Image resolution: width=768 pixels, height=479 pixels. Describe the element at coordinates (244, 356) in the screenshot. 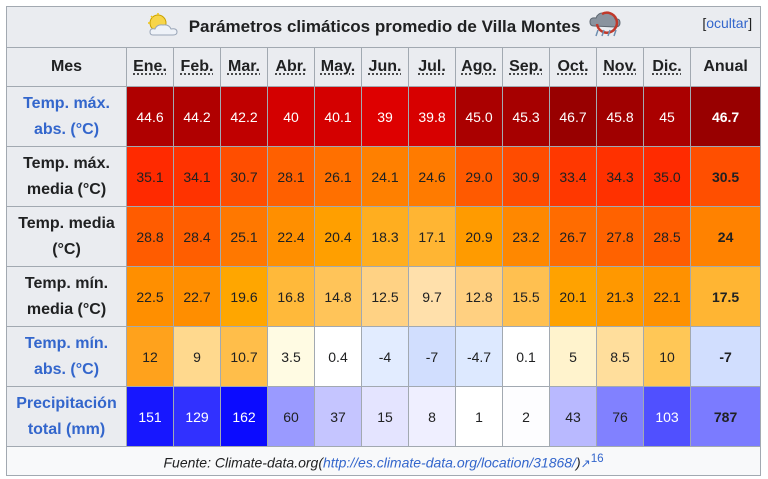

I see `value-cell: 10.7` at that location.